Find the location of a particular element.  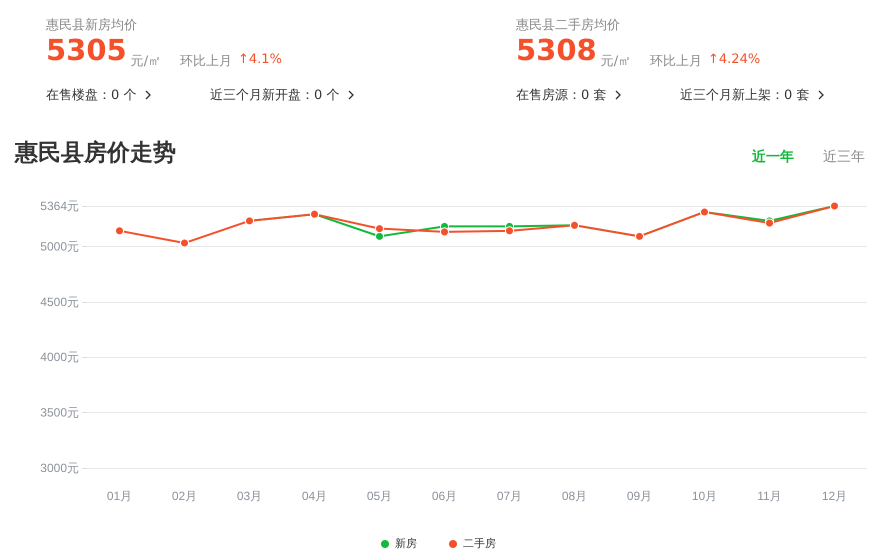

x-tick-label: 10月 is located at coordinates (705, 496).